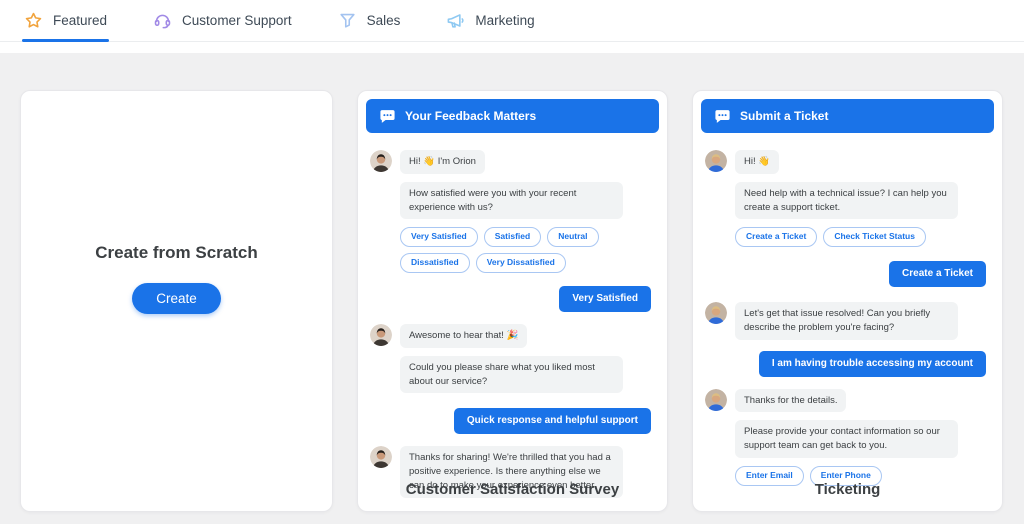 Image resolution: width=1024 pixels, height=524 pixels. What do you see at coordinates (872, 363) in the screenshot?
I see `user-message: I am having trouble accessing my account` at bounding box center [872, 363].